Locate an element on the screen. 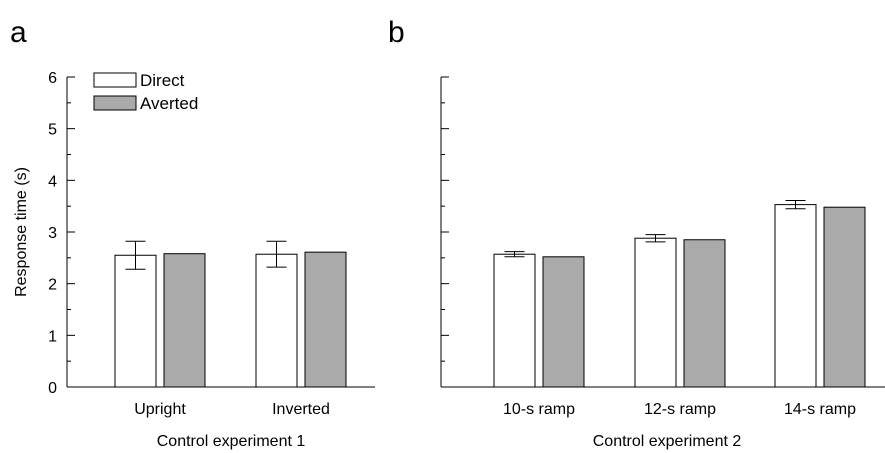  panel-a-category-label: Upright is located at coordinates (160, 409).